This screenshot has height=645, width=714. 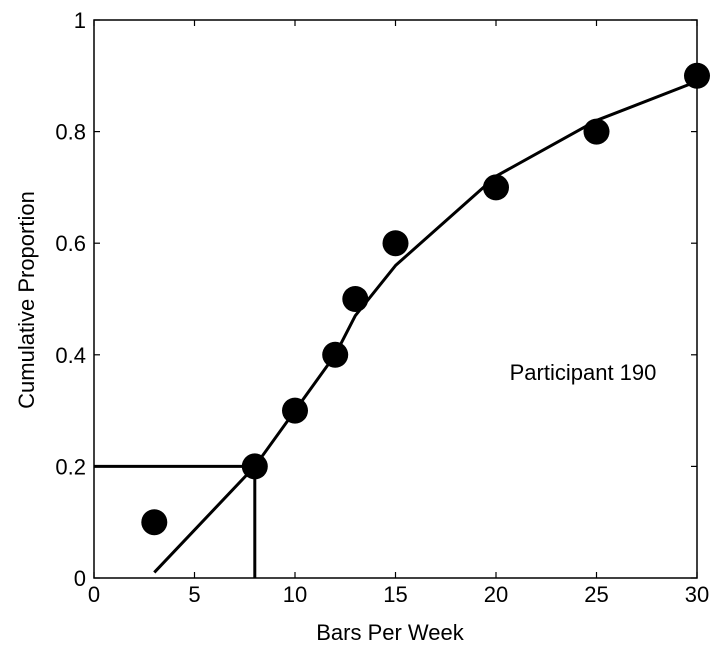 What do you see at coordinates (70, 355) in the screenshot?
I see `y-tick-label: 0.4` at bounding box center [70, 355].